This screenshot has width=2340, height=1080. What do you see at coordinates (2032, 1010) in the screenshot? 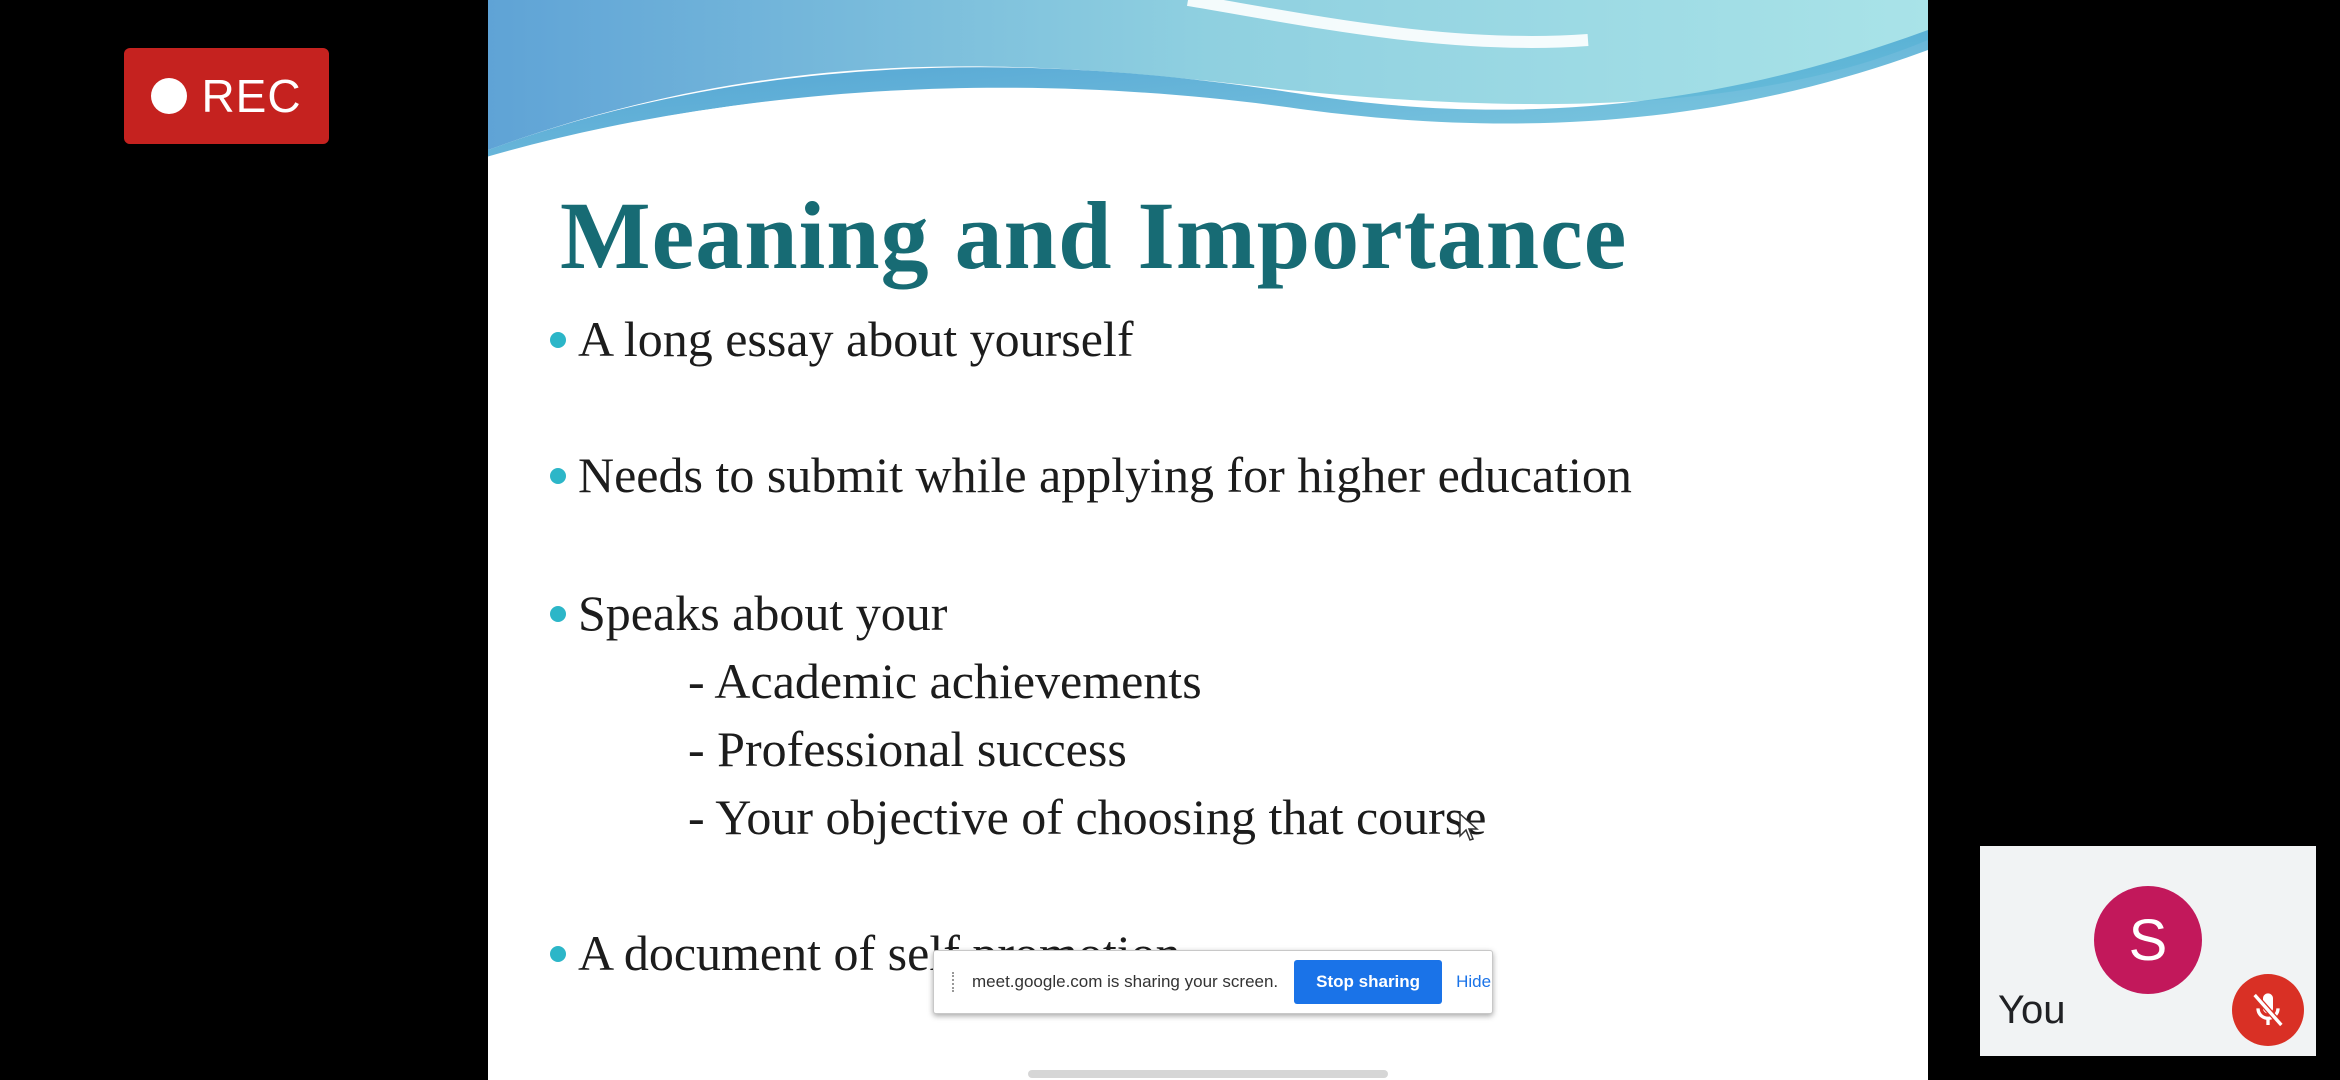
I see `participant-name: You` at bounding box center [2032, 1010].